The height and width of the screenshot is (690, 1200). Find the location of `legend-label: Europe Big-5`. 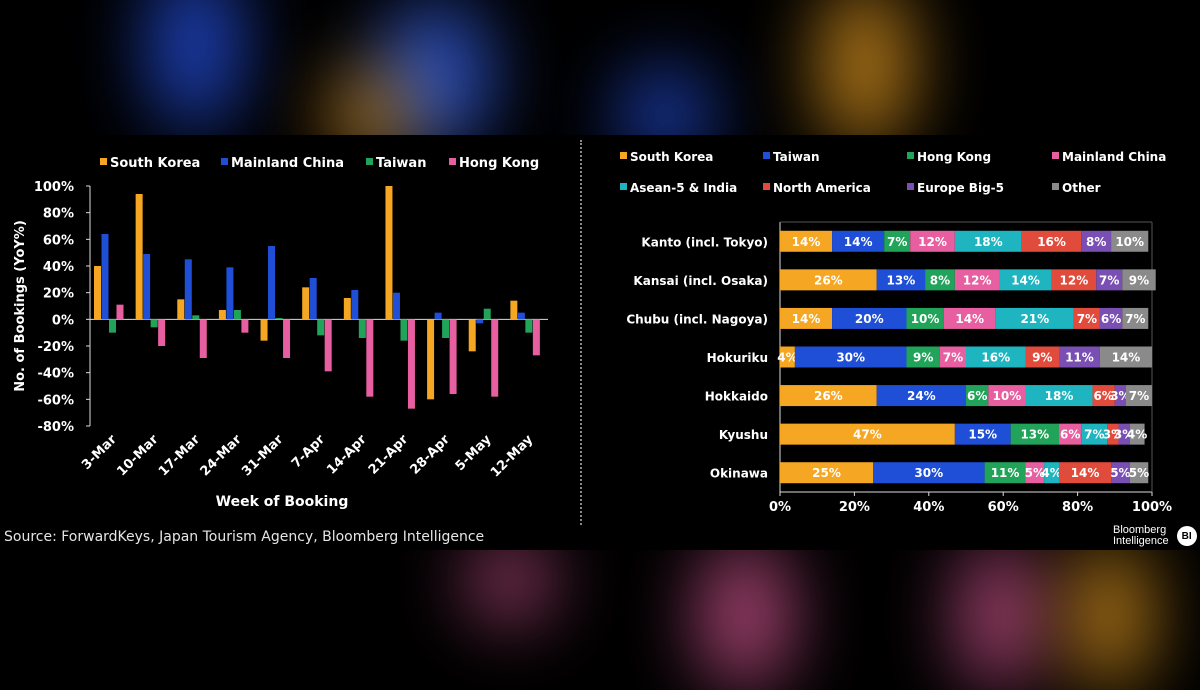

legend-label: Europe Big-5 is located at coordinates (960, 188).